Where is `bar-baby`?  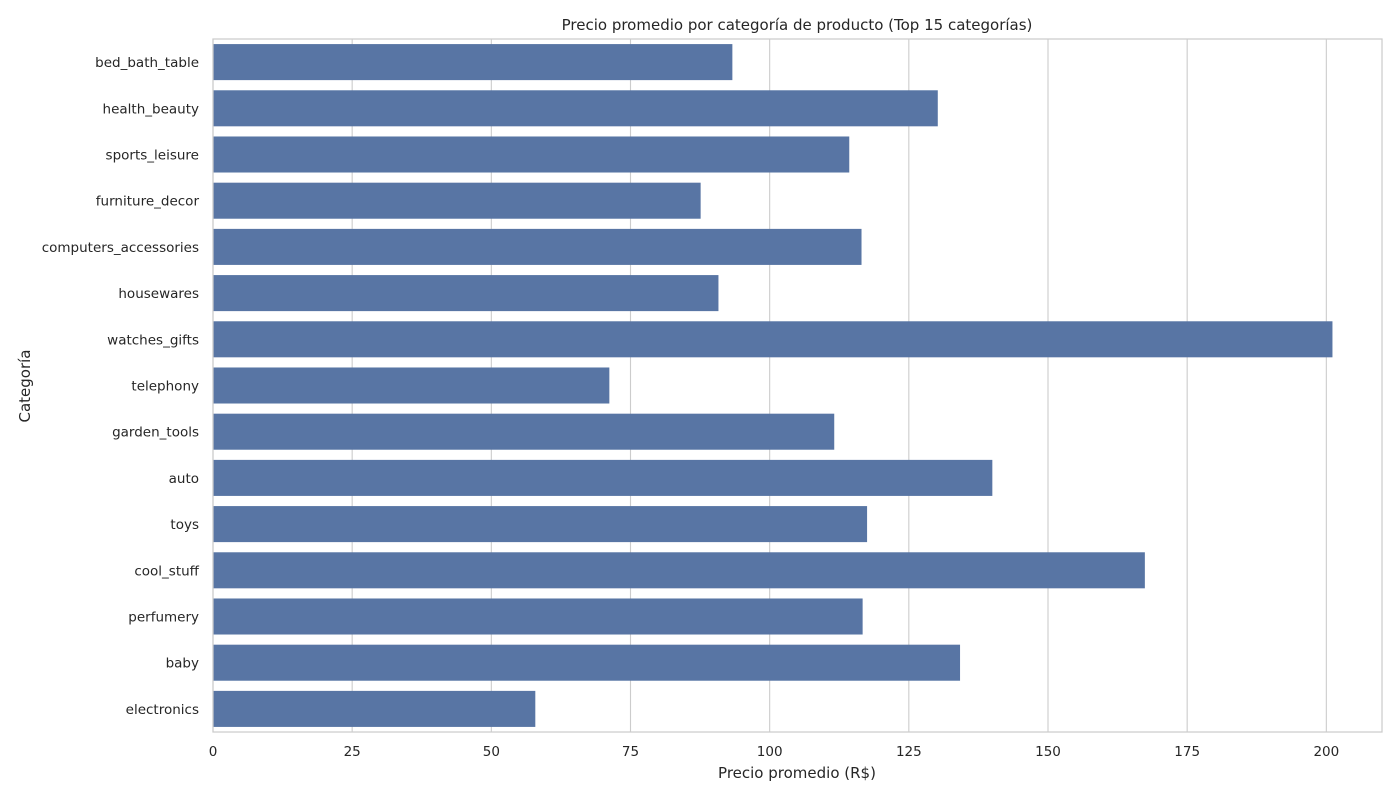
bar-baby is located at coordinates (587, 662).